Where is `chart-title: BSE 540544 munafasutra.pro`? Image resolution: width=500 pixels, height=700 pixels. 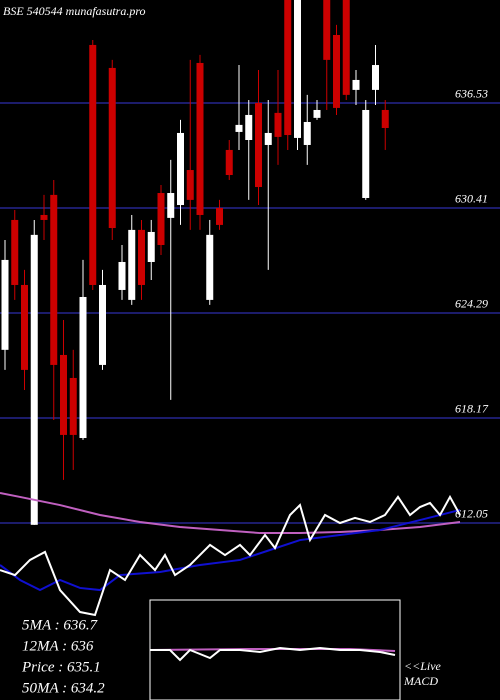 chart-title: BSE 540544 munafasutra.pro is located at coordinates (74, 11).